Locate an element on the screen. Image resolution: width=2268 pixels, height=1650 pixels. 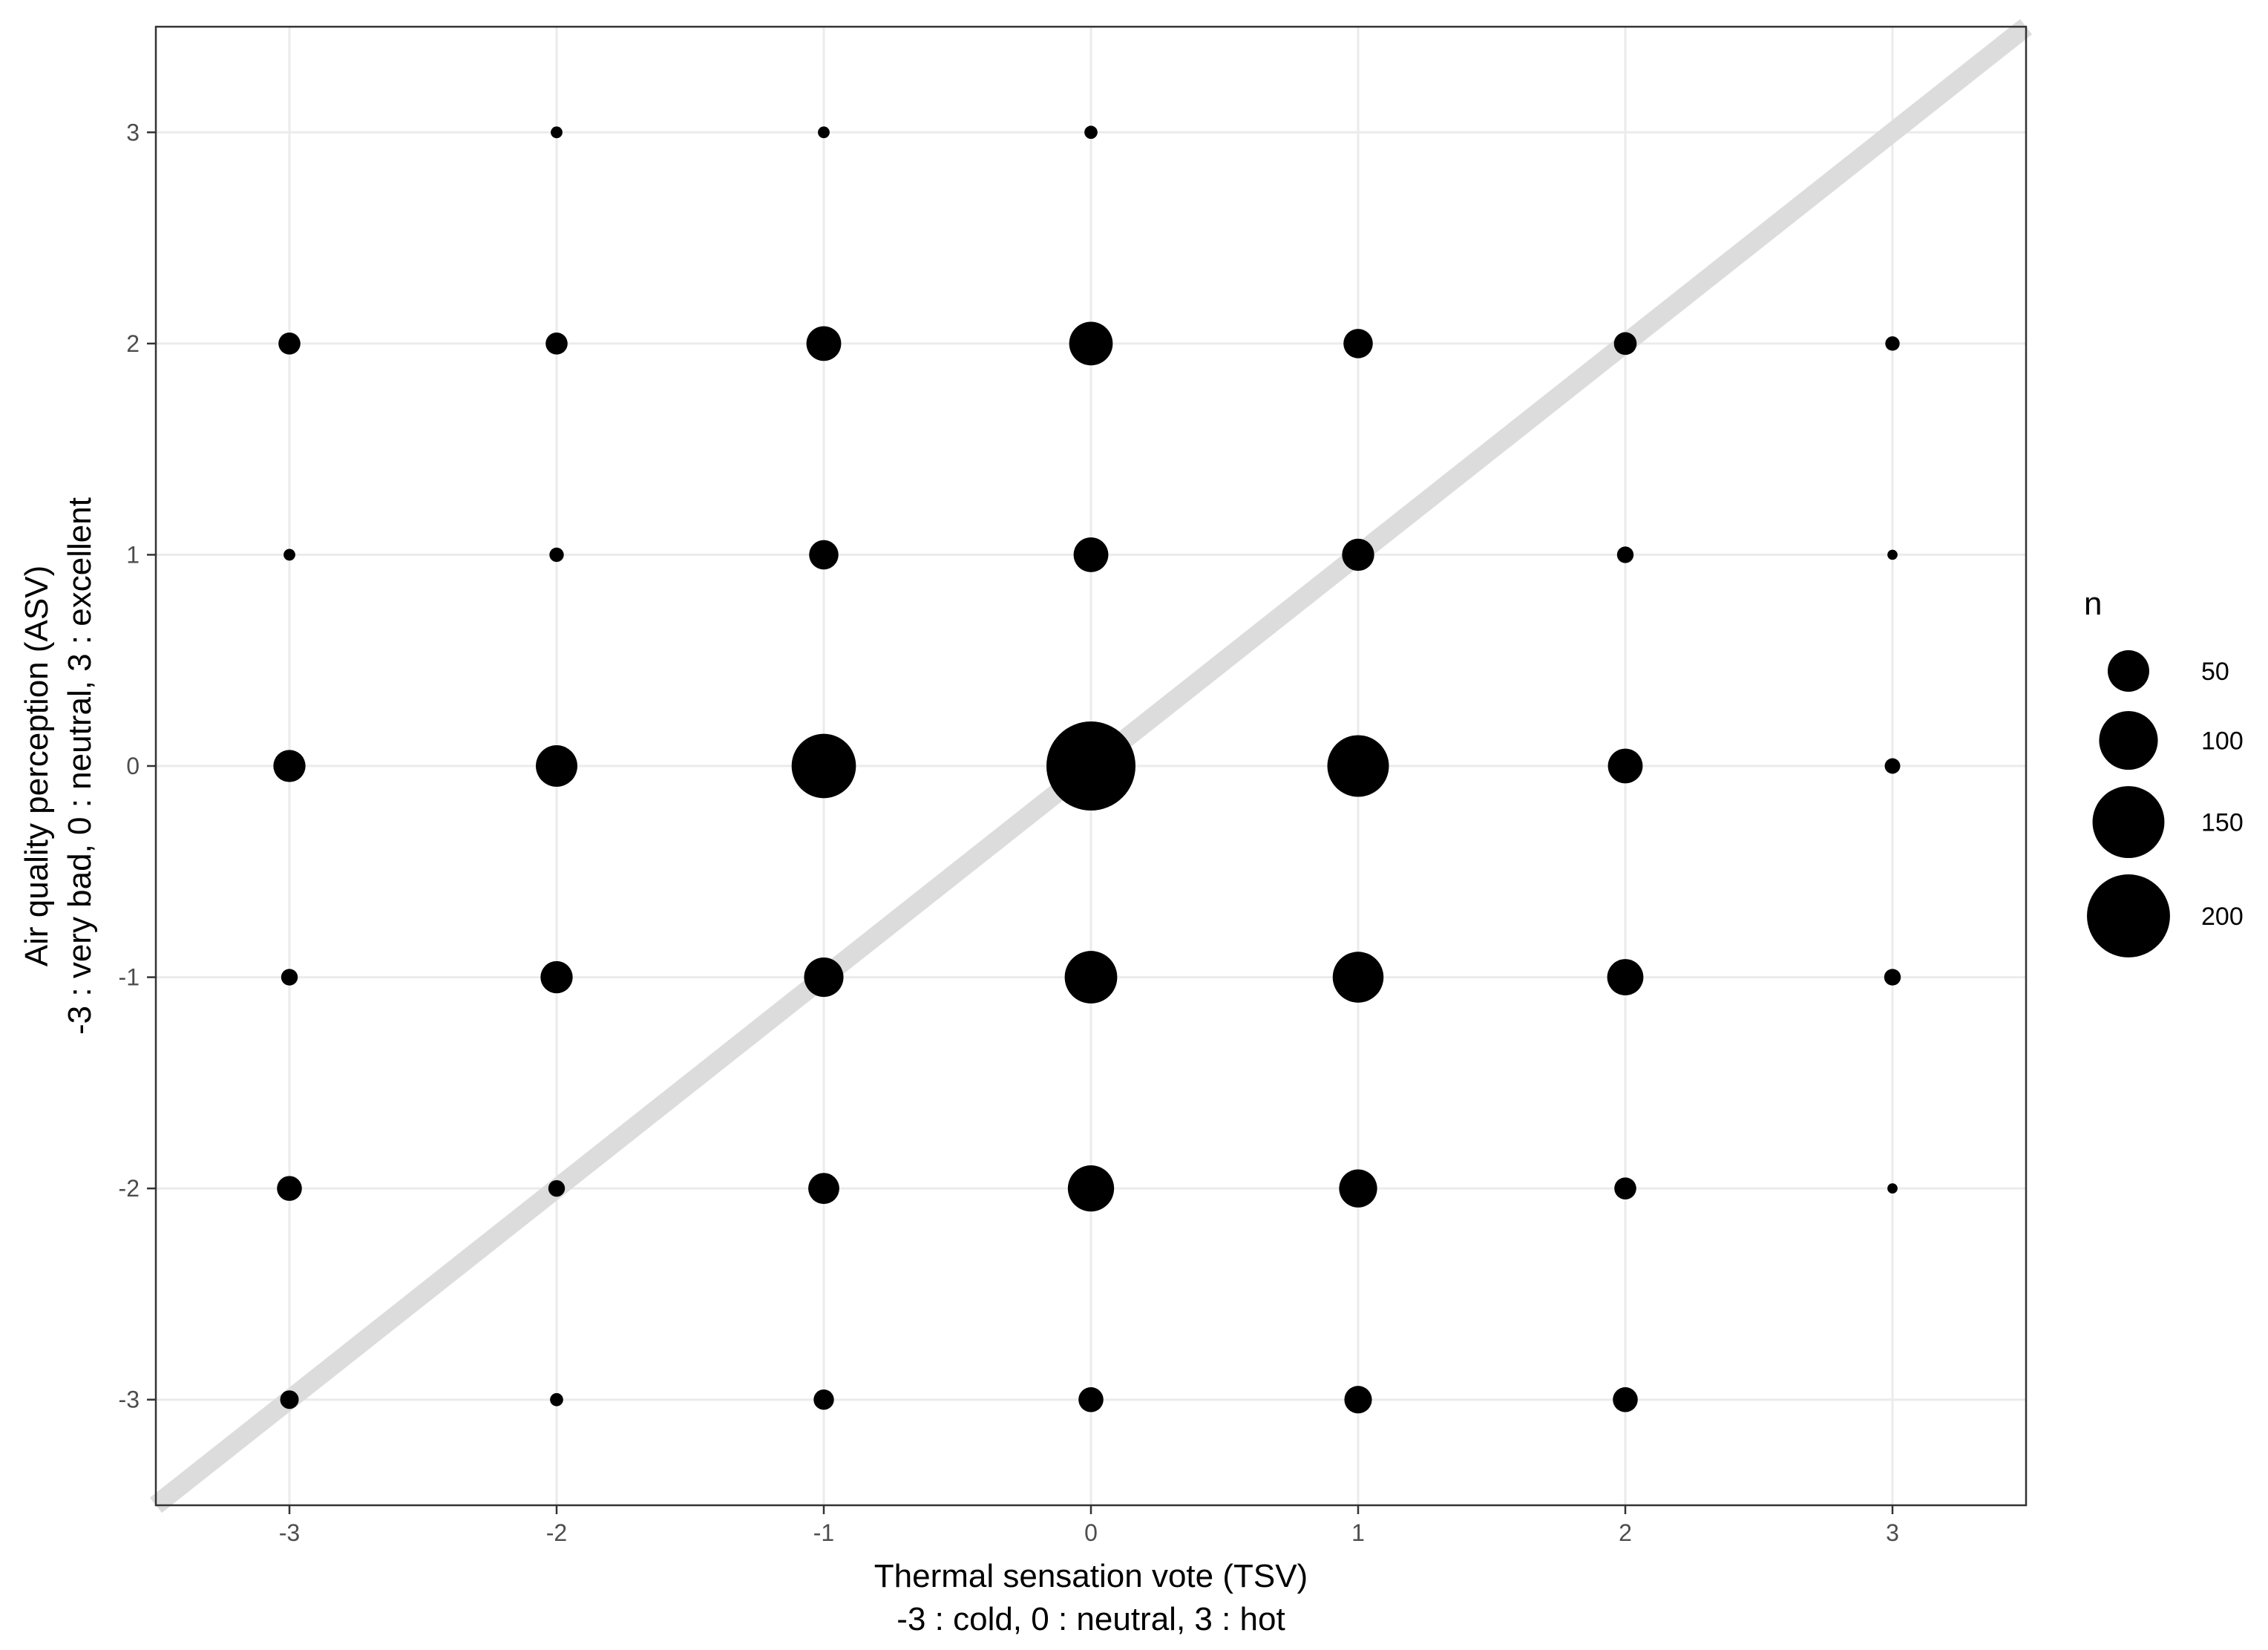
legend-key-label: 150 is located at coordinates (2222, 823).